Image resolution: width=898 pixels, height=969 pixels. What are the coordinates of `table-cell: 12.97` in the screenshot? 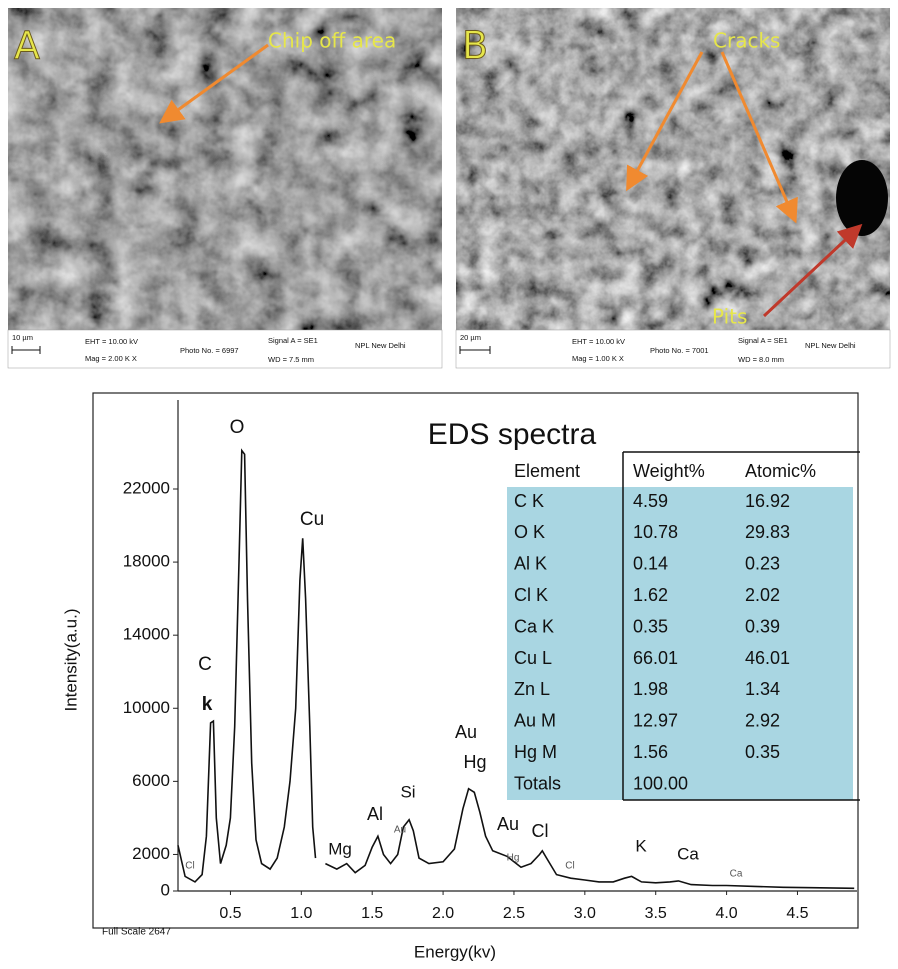 It's located at (655, 721).